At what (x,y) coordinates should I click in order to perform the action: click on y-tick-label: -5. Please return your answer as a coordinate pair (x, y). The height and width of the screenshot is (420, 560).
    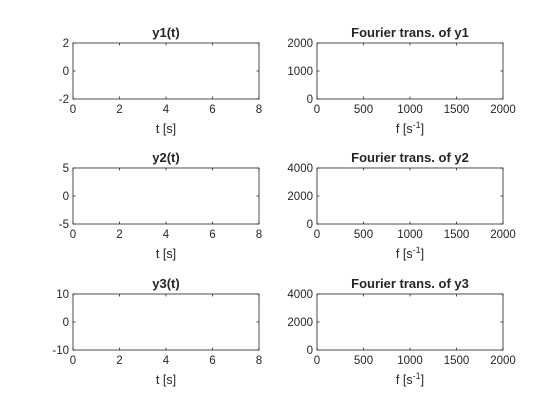
    Looking at the image, I should click on (64, 225).